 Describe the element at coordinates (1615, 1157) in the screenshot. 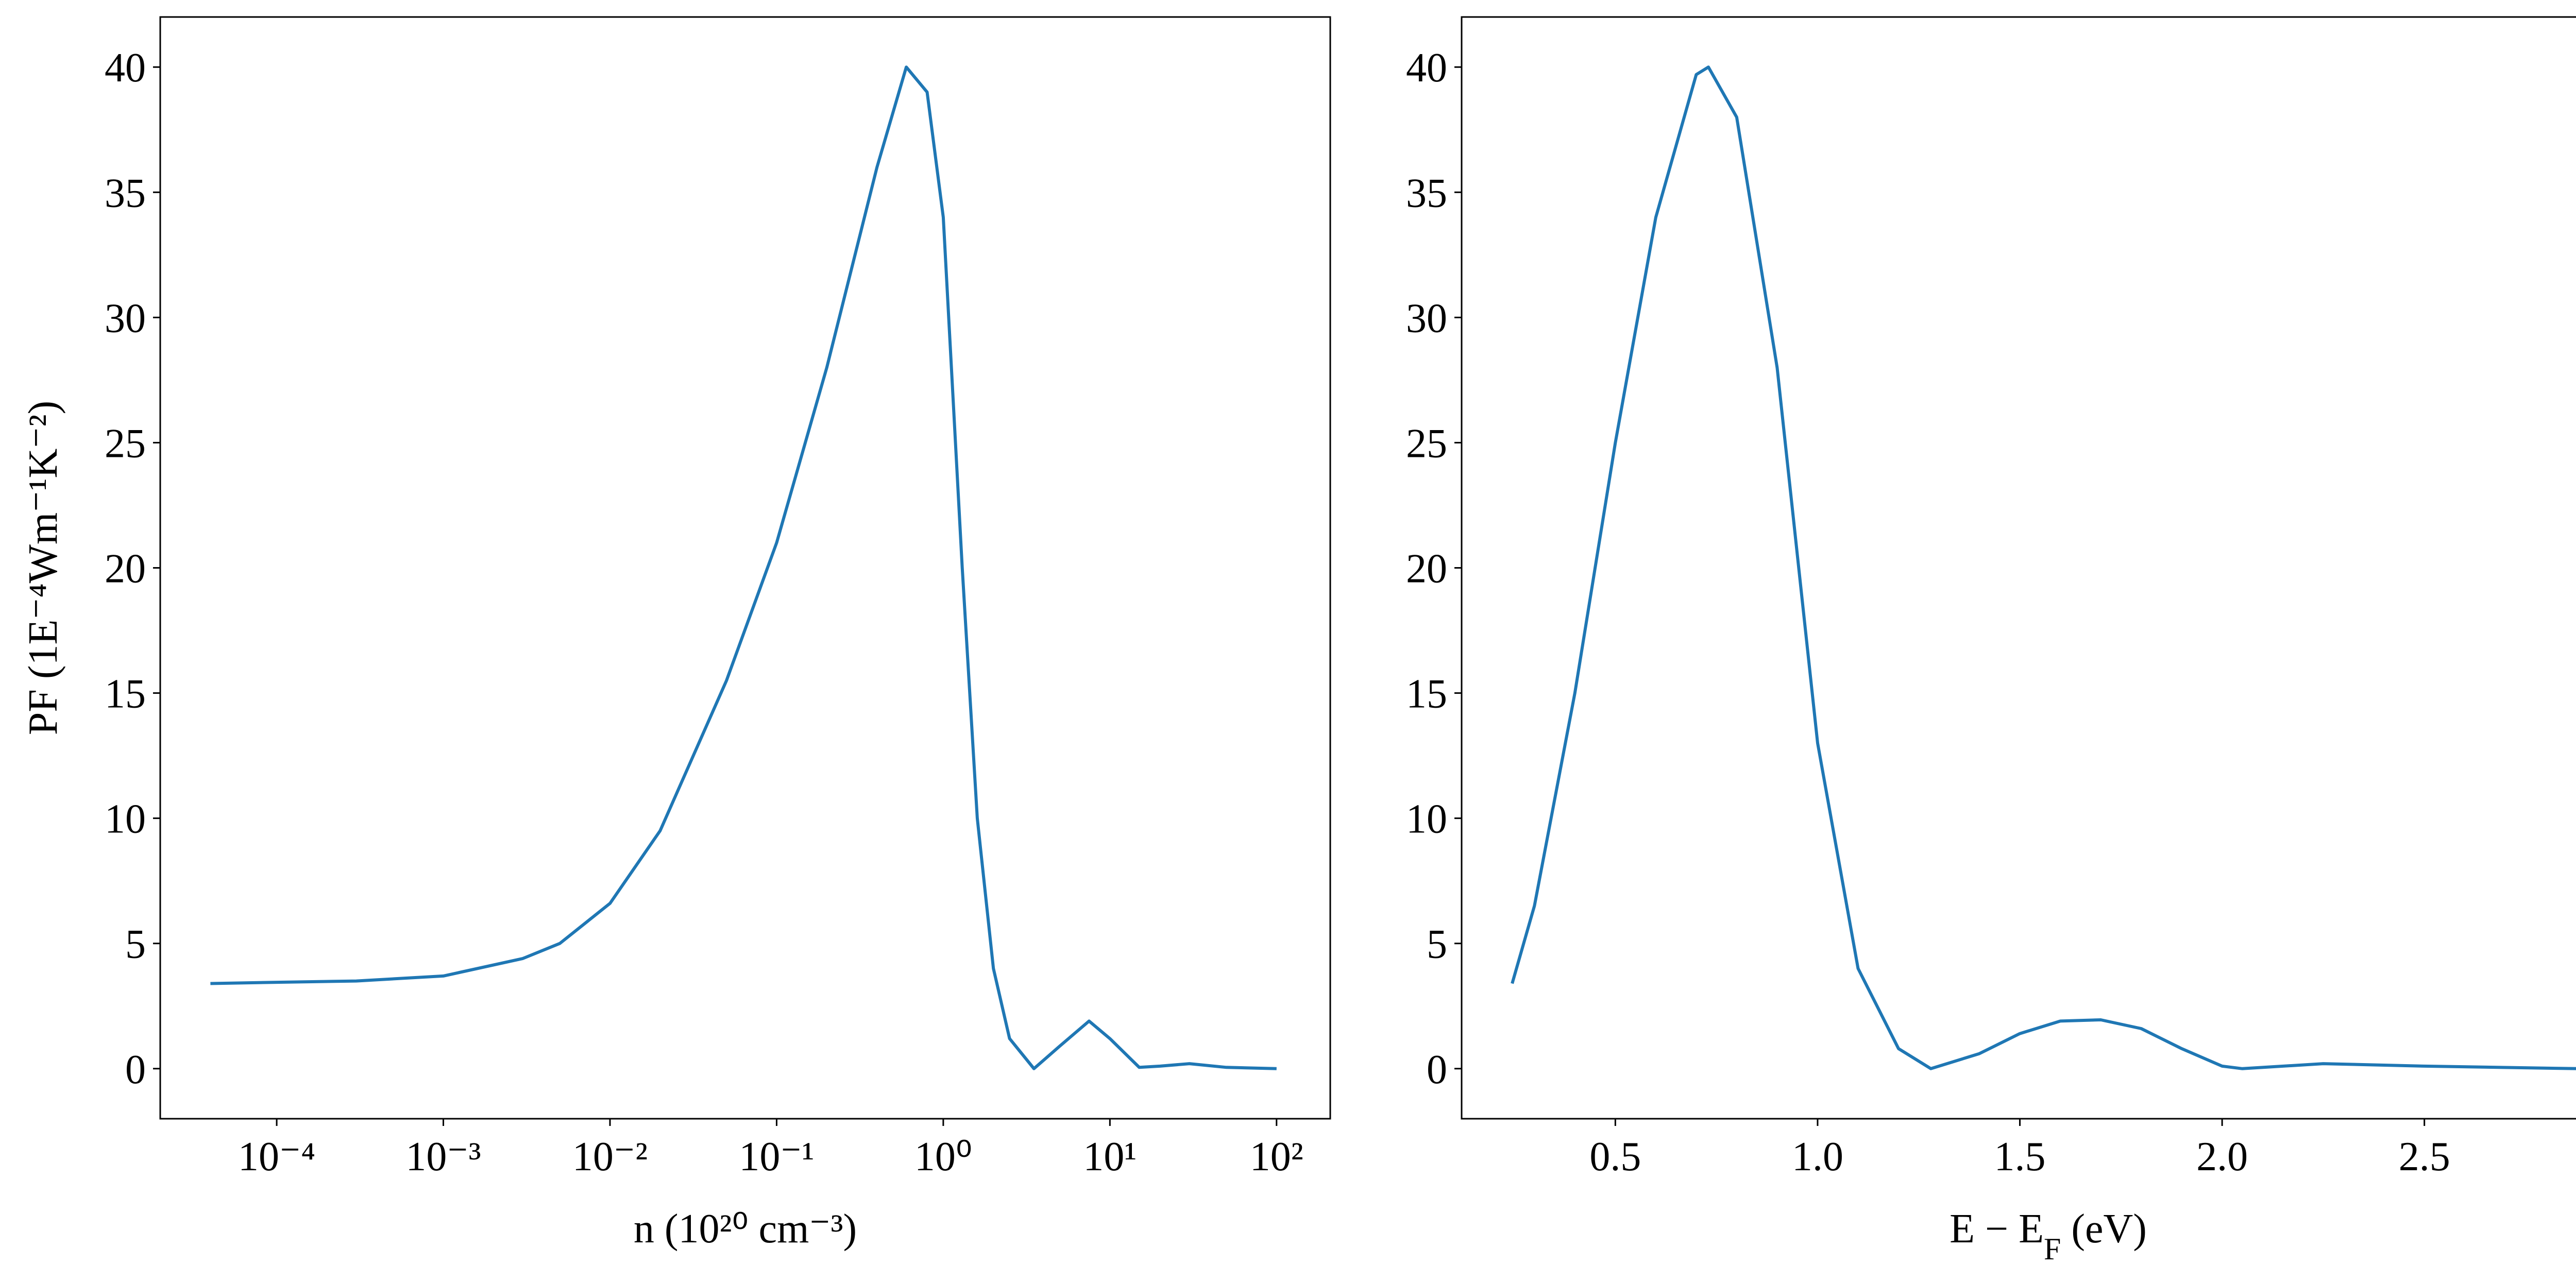

I see `x-tick-label: 0.5` at that location.